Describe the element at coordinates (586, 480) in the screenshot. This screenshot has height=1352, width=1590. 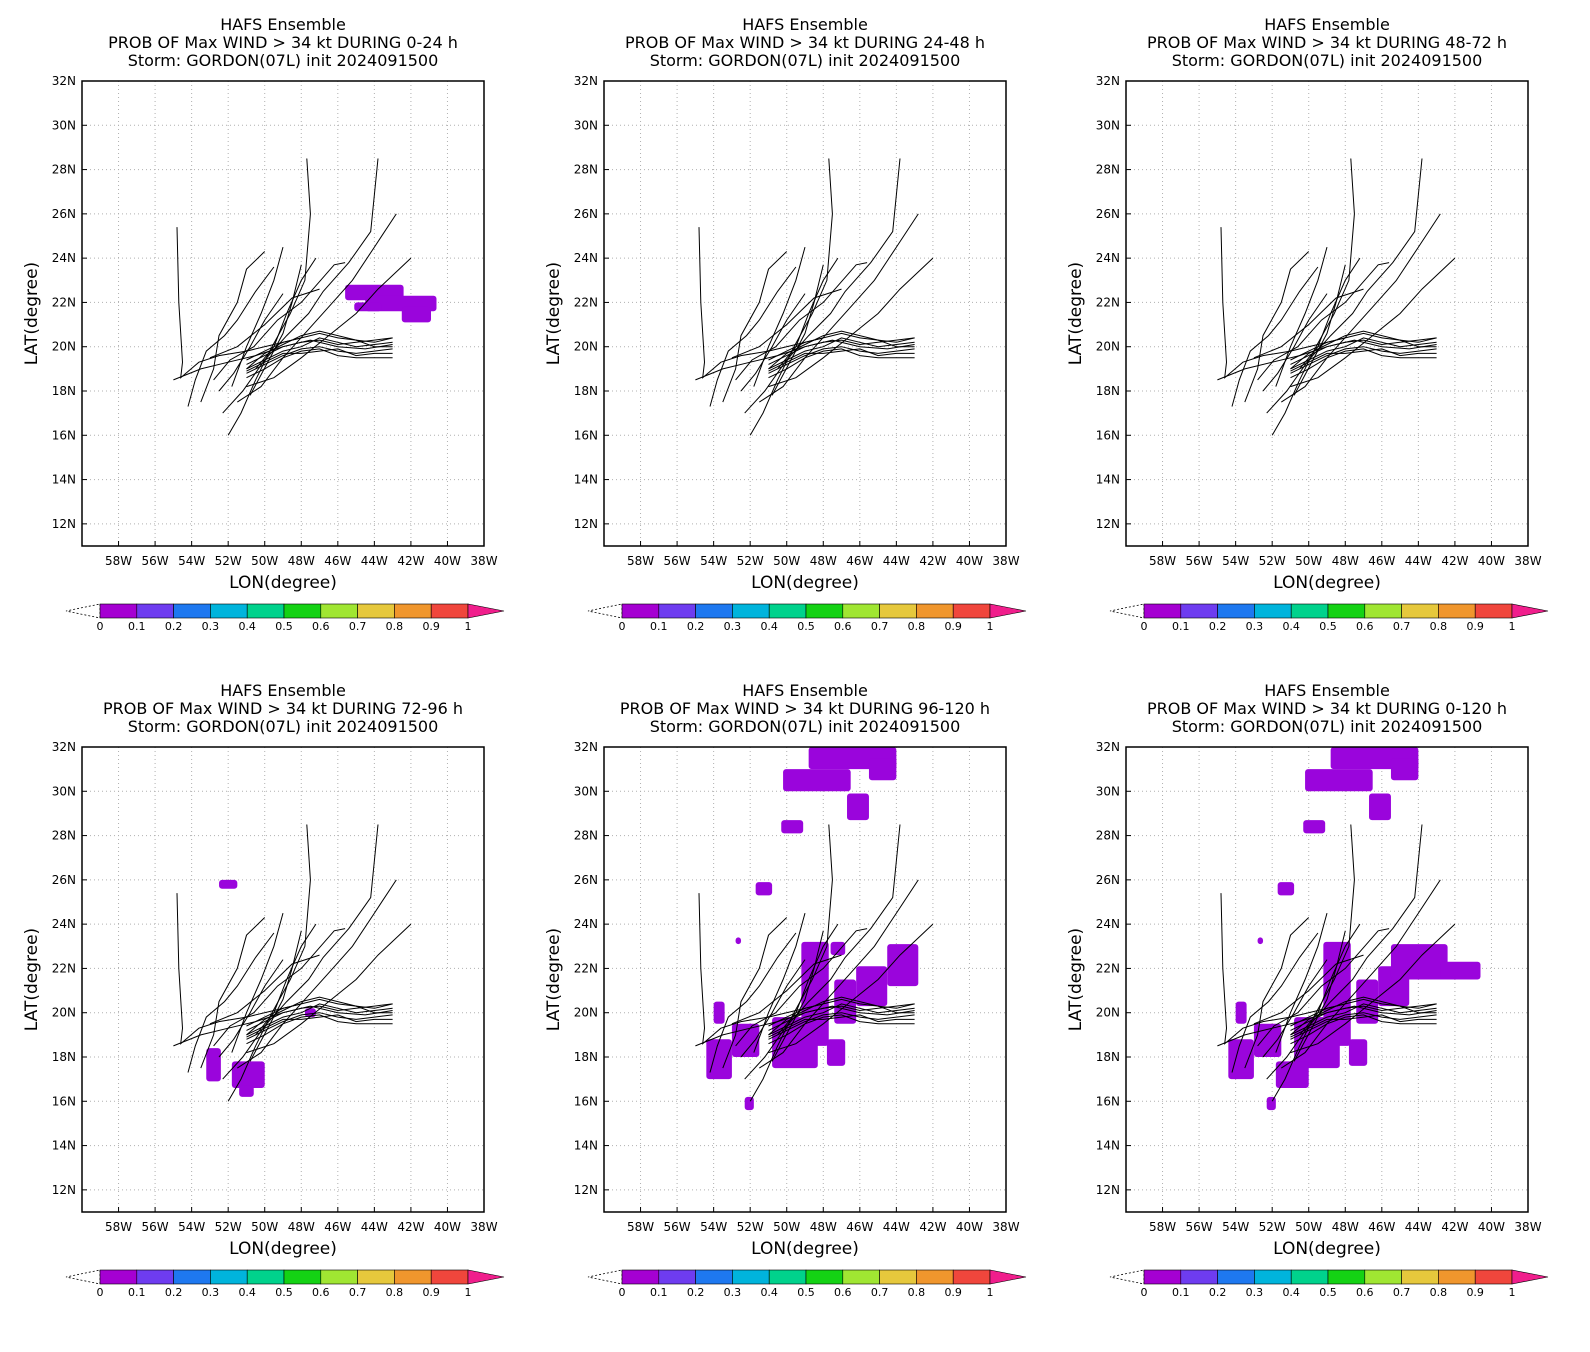
I see `y-tick-label: 14N` at that location.